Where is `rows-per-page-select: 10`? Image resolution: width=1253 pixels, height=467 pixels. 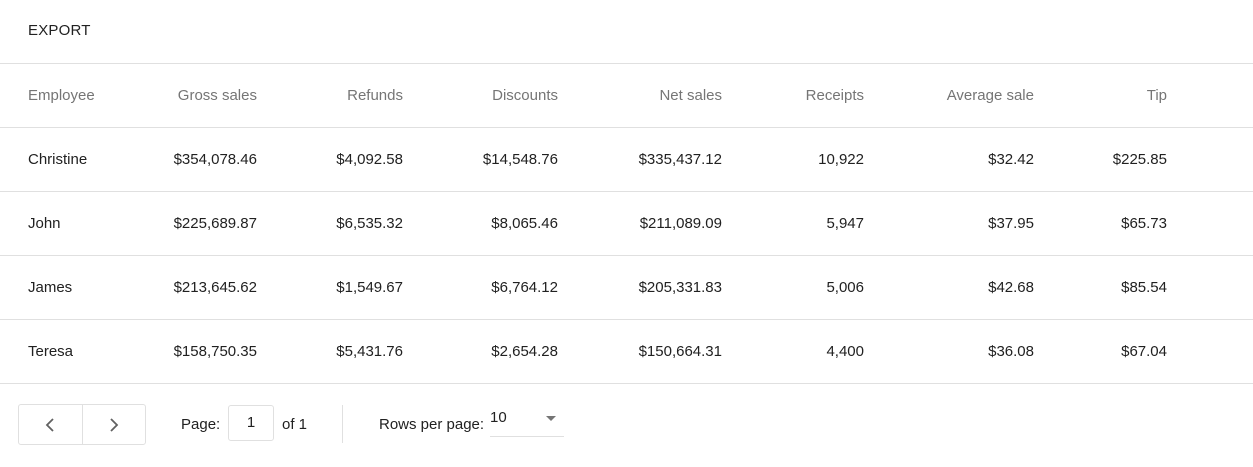
rows-per-page-select: 10 is located at coordinates (527, 422).